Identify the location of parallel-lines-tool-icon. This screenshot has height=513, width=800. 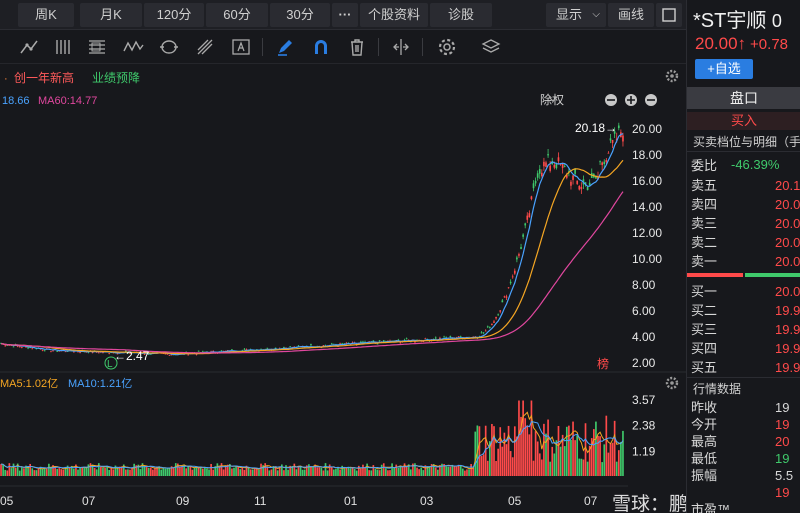
(63, 47).